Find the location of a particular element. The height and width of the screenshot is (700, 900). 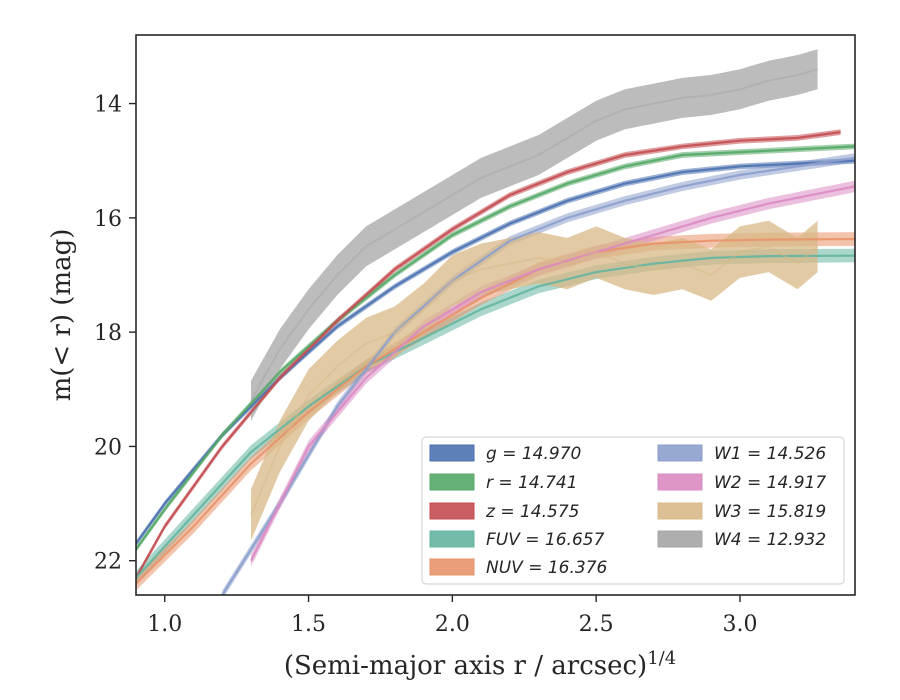

legend-swatch-g is located at coordinates (452, 453).